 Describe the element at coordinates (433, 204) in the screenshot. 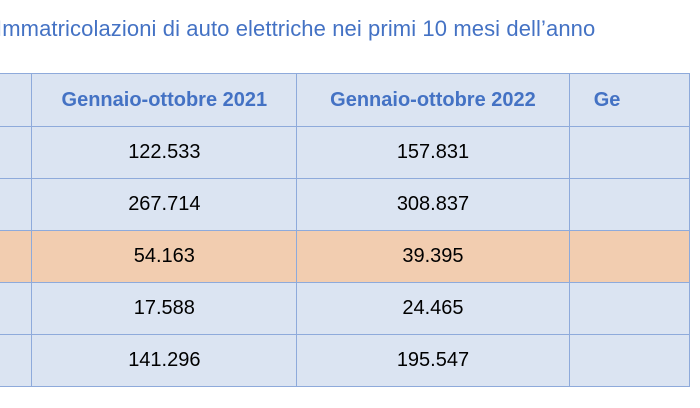

I see `value-cell-2022: 308.837` at that location.